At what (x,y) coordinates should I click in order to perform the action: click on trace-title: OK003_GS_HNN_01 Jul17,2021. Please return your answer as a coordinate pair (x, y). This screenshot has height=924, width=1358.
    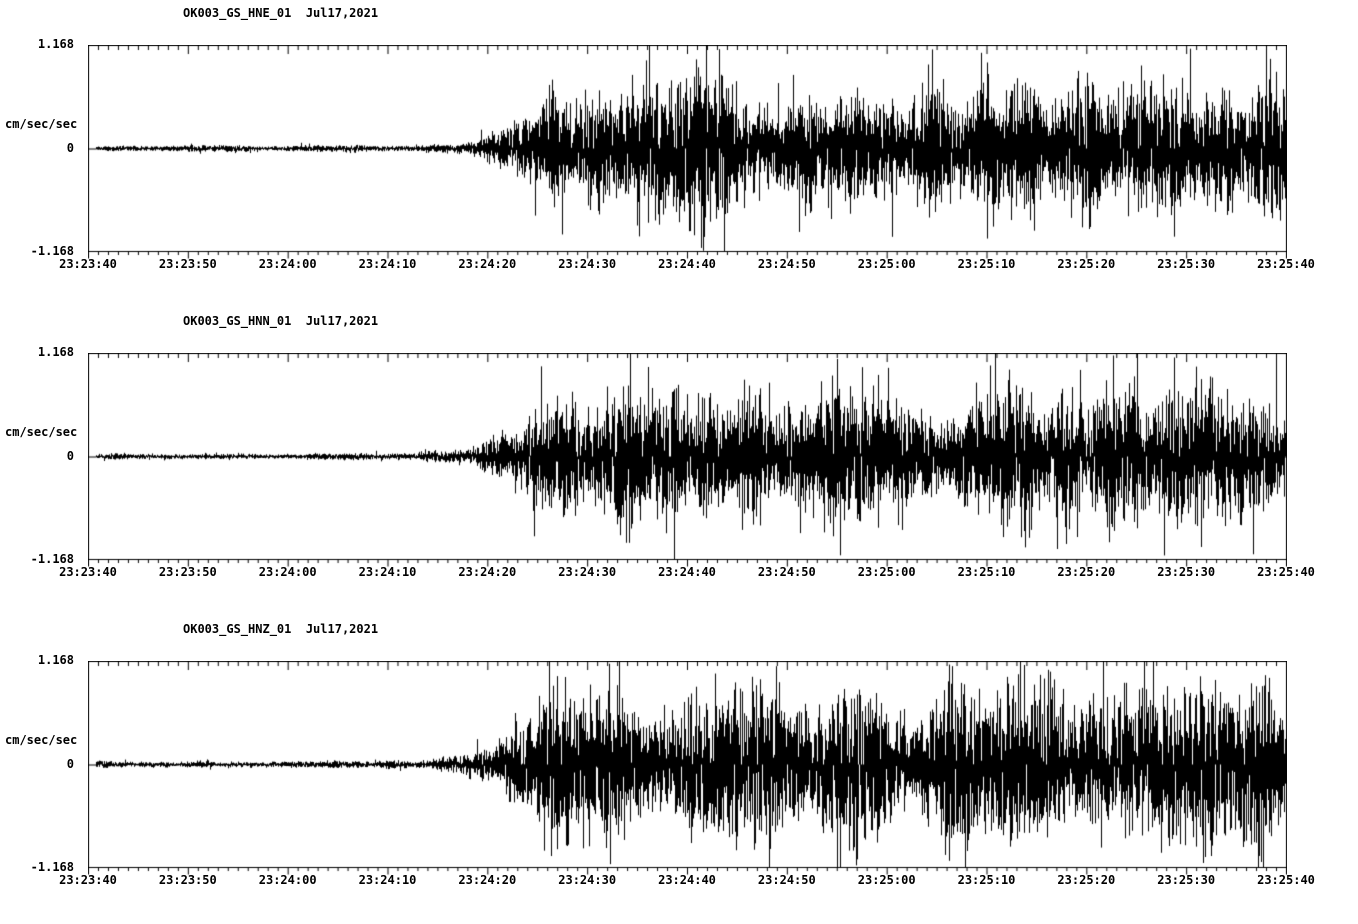
    Looking at the image, I should click on (281, 321).